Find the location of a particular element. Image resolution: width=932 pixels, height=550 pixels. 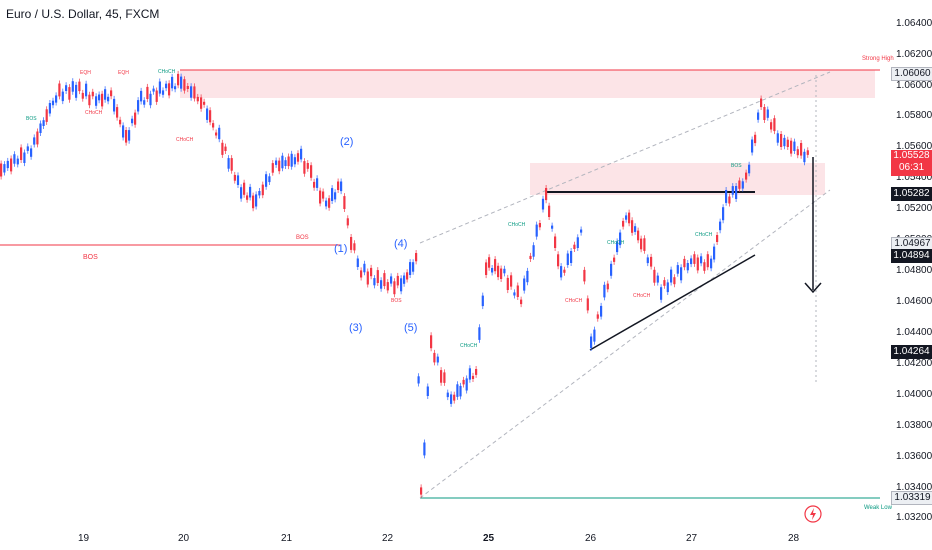

choch-label-3: CHoCH is located at coordinates (185, 140).